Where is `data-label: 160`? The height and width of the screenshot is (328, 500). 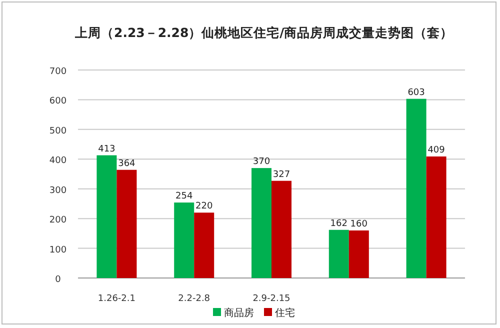 data-label: 160 is located at coordinates (359, 224).